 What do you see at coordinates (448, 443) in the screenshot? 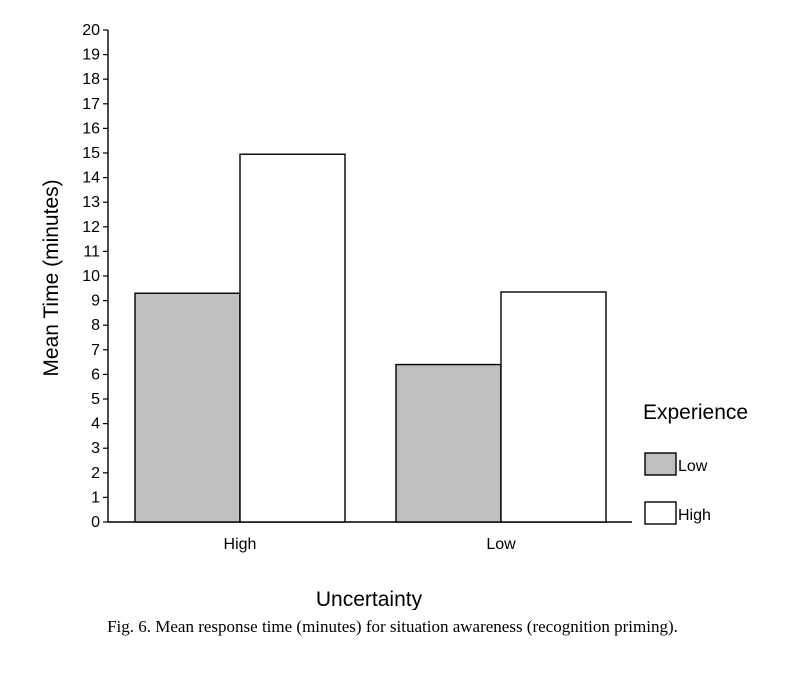
I see `bar-low-uncertainty-low-experience` at bounding box center [448, 443].